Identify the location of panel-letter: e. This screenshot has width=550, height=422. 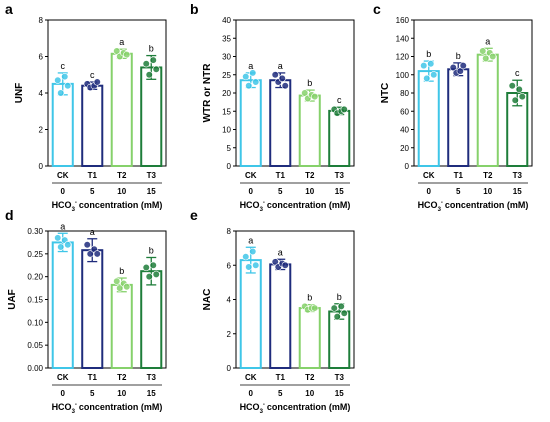
(194, 215).